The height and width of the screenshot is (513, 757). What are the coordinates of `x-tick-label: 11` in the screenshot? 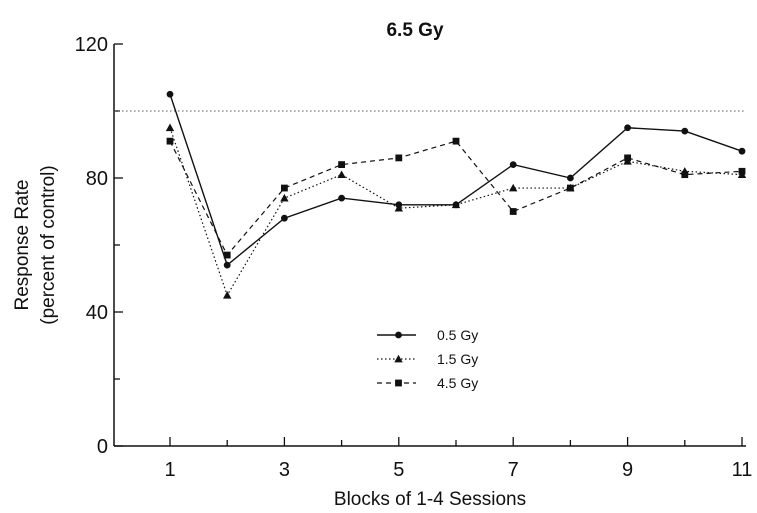 It's located at (742, 470).